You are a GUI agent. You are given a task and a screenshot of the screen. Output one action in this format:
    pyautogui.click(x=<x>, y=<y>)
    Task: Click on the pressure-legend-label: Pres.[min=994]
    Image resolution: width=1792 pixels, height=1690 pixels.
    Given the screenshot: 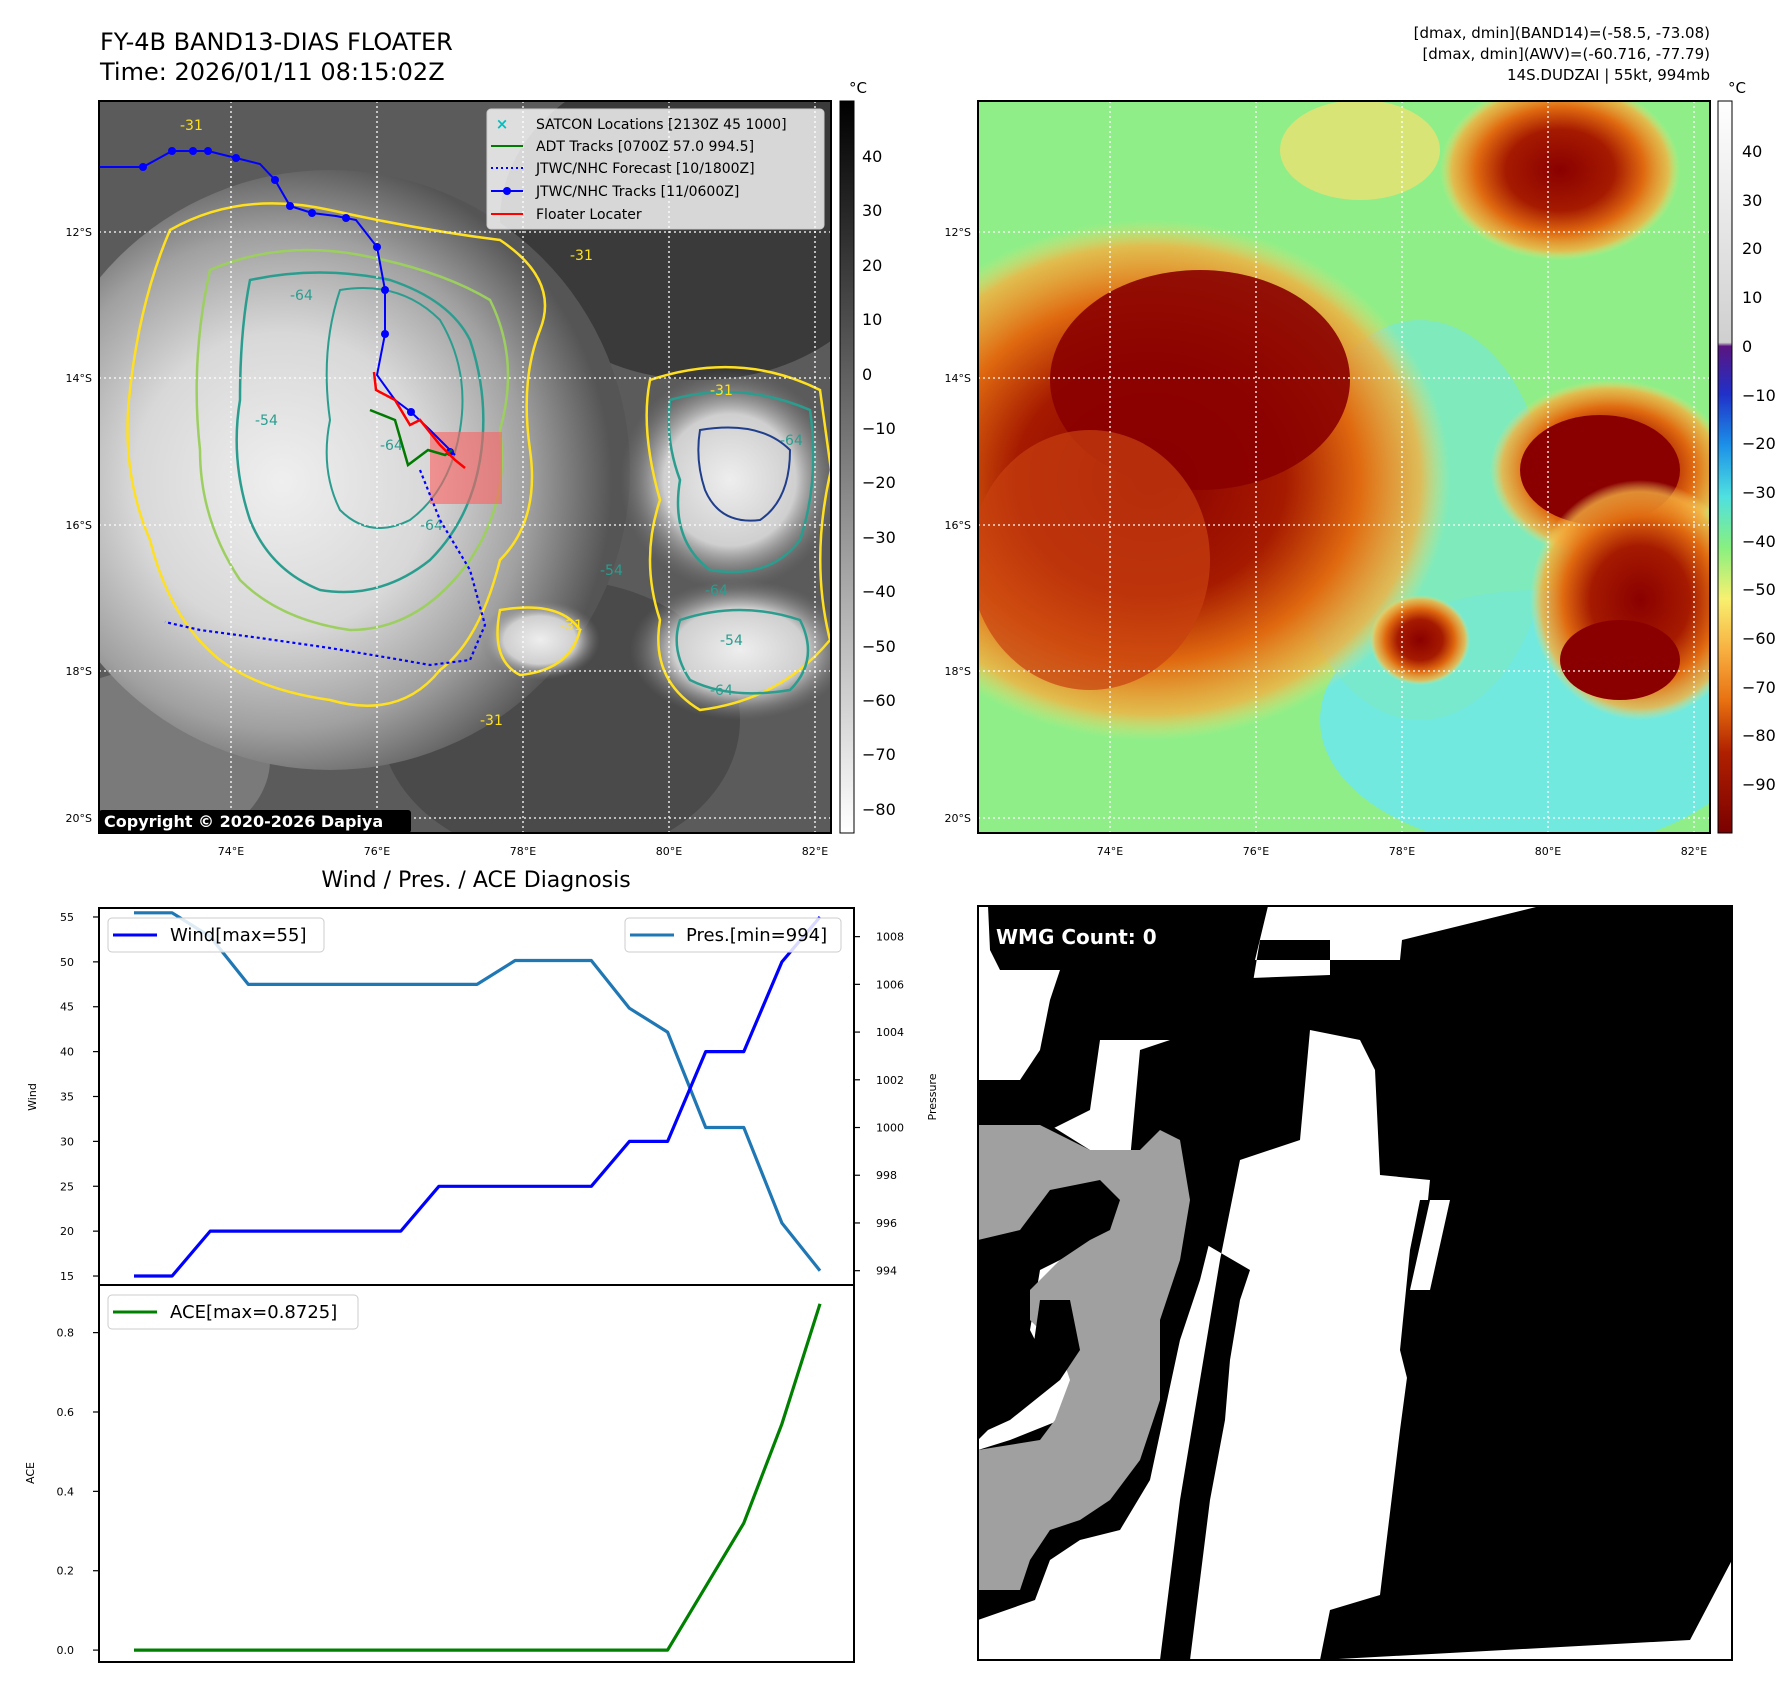 What is the action you would take?
    pyautogui.click(x=756, y=935)
    